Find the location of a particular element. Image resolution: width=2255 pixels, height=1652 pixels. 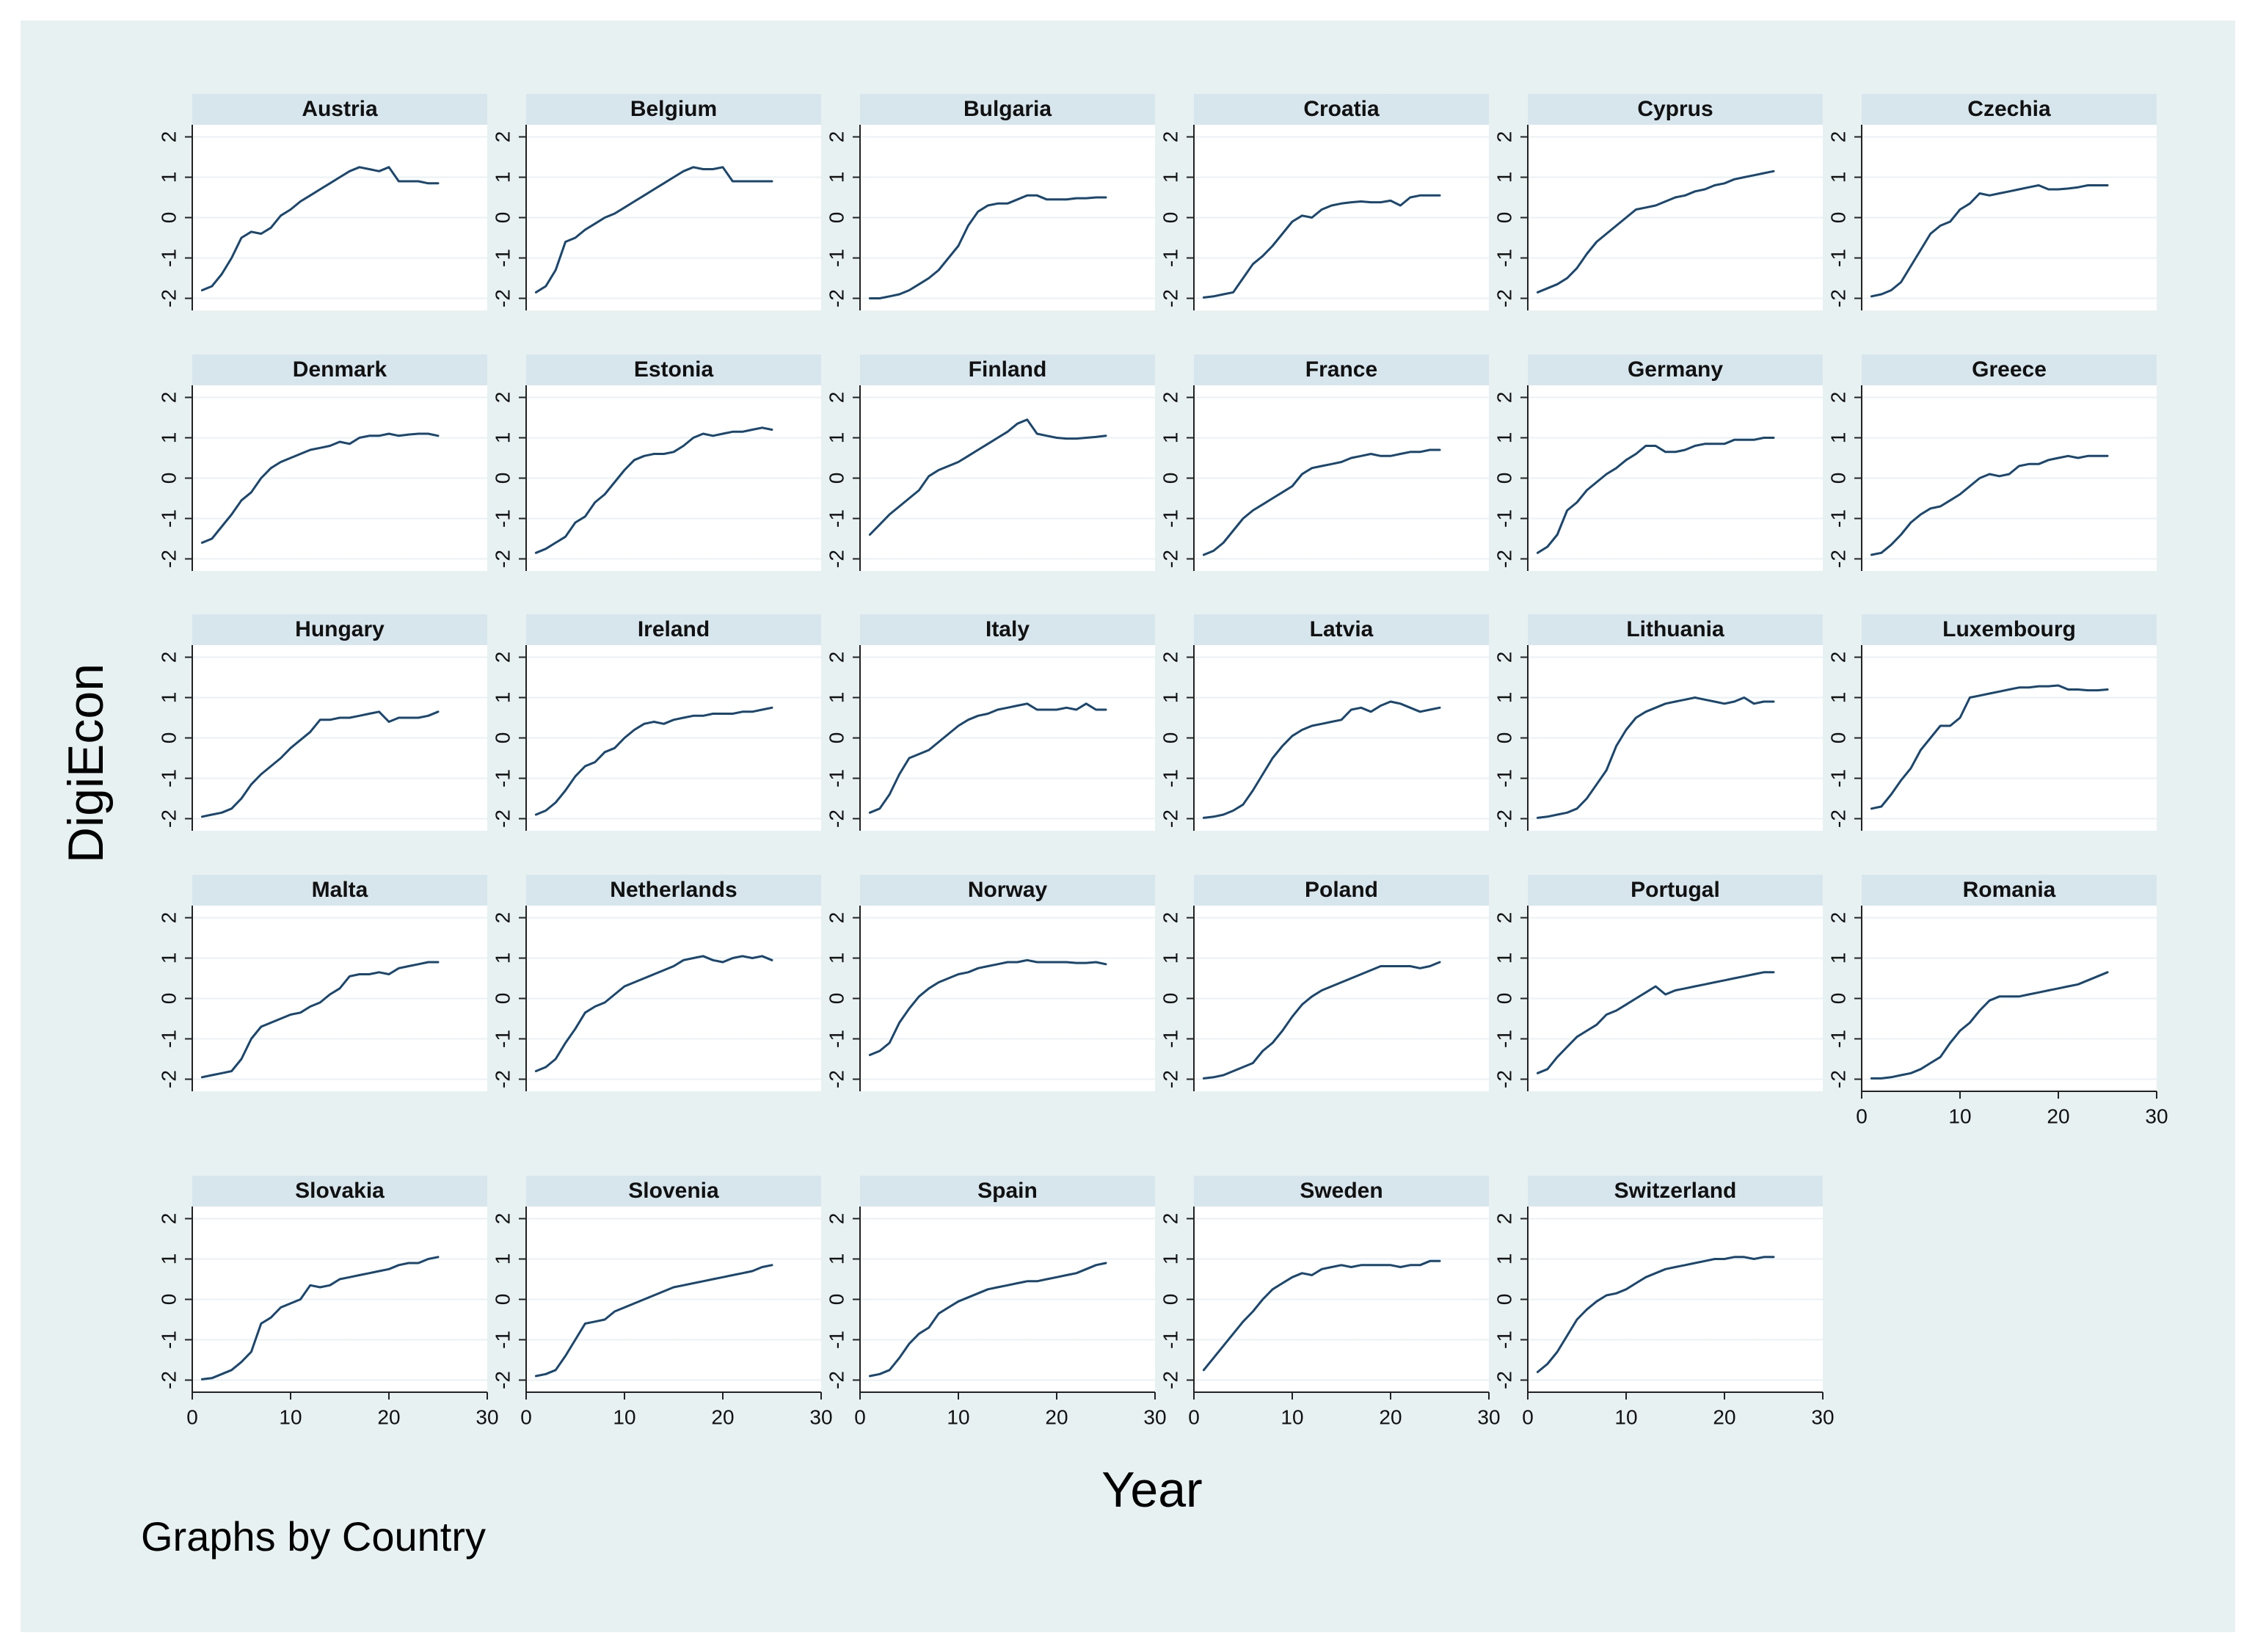

panel-title: Switzerland is located at coordinates (1675, 1191).